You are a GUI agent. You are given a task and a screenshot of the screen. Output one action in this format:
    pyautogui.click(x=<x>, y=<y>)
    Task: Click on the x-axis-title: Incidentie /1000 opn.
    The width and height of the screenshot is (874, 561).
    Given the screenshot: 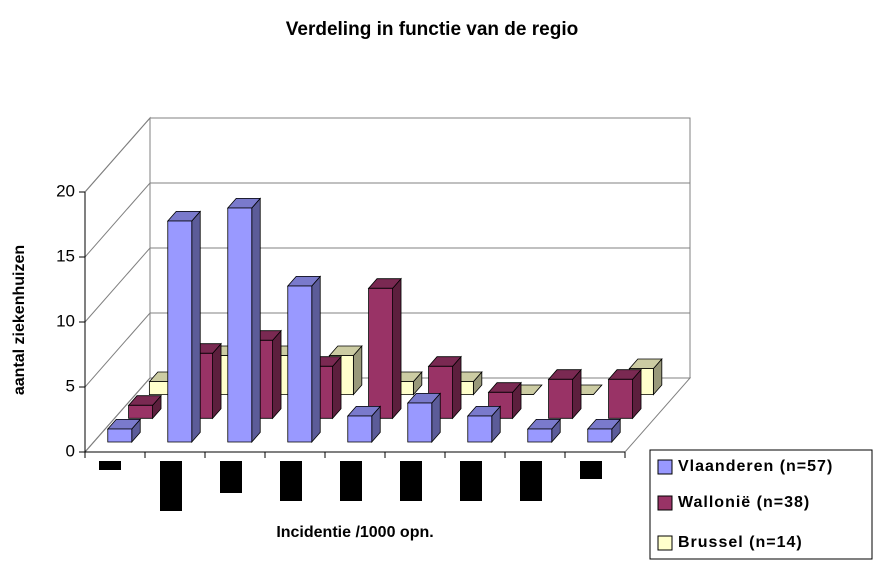 What is the action you would take?
    pyautogui.click(x=354, y=532)
    